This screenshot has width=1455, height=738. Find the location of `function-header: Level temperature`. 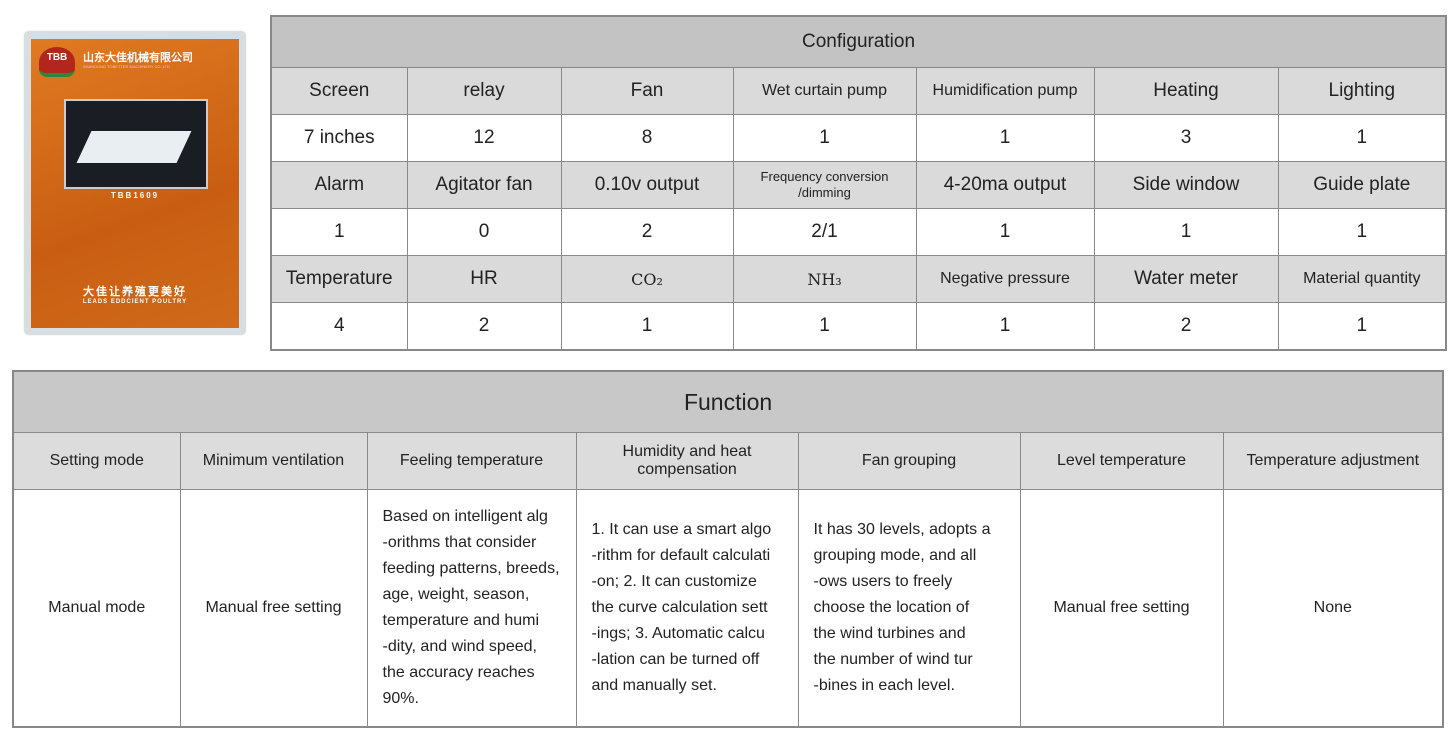

function-header: Level temperature is located at coordinates (1121, 461).